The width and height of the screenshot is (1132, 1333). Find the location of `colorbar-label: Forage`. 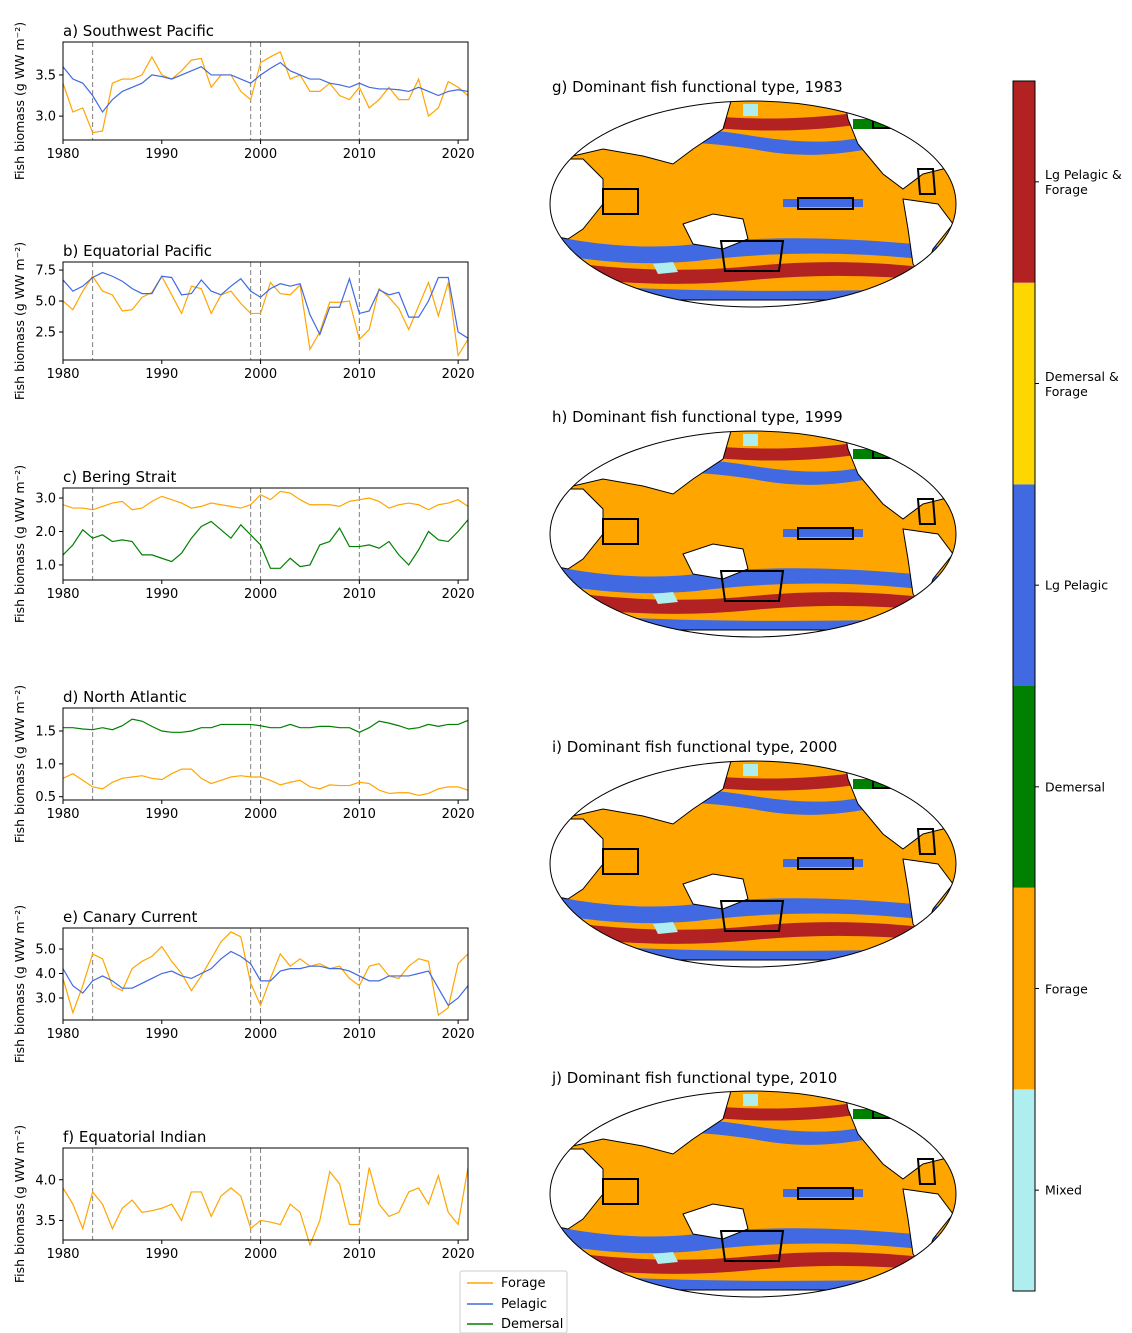

colorbar-label: Forage is located at coordinates (1066, 988).